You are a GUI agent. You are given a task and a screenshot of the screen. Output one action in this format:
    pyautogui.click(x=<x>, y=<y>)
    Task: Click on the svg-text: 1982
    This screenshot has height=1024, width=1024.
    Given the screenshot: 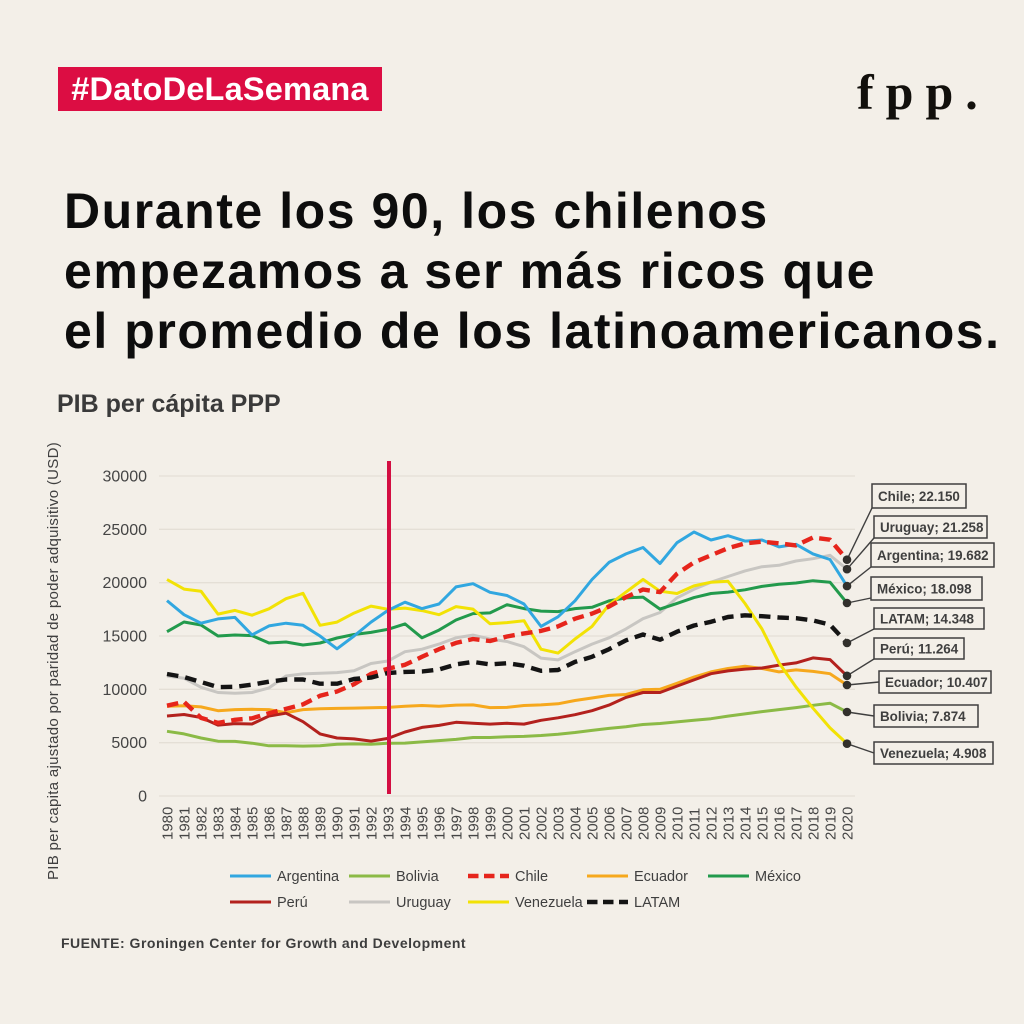 What is the action you would take?
    pyautogui.click(x=202, y=823)
    